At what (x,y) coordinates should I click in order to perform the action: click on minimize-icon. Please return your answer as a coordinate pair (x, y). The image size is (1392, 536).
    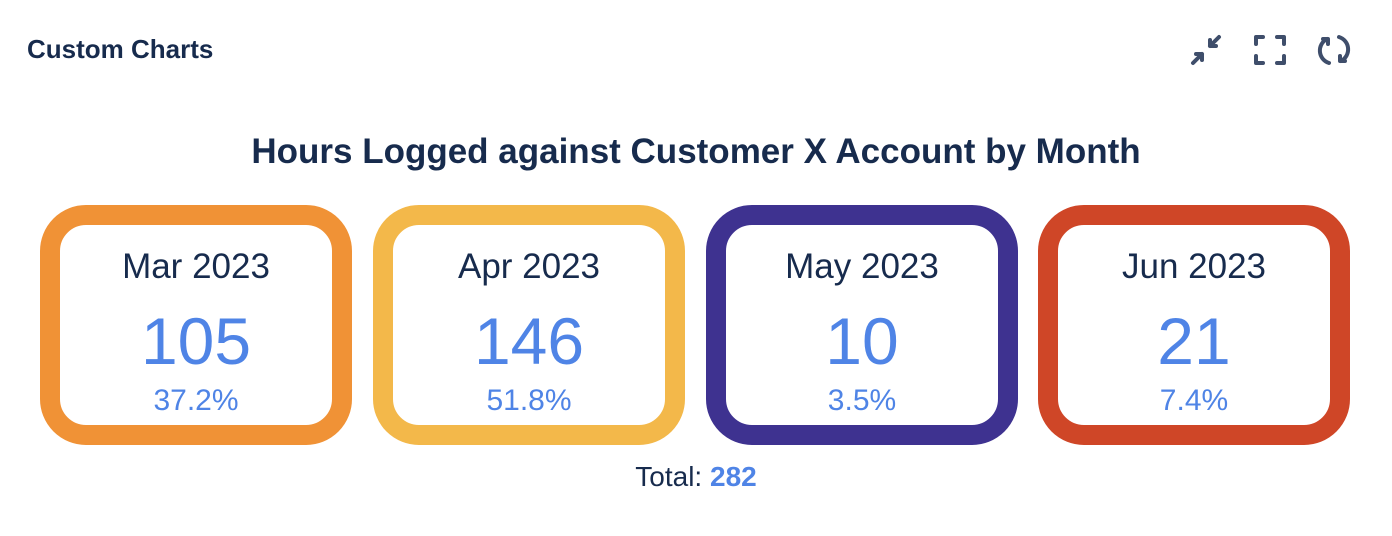
    Looking at the image, I should click on (1206, 50).